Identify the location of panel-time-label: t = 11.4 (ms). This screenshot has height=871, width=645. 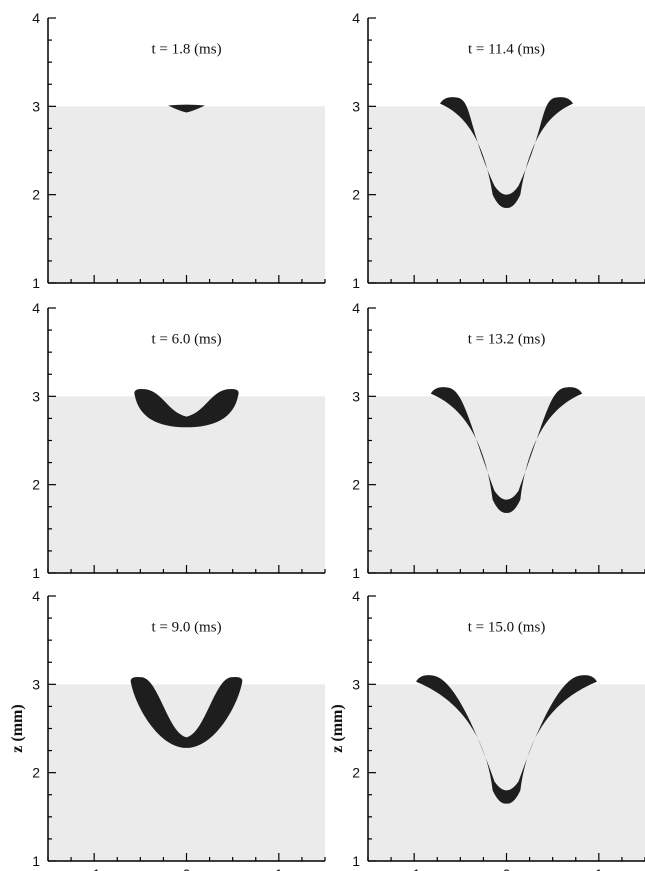
(506, 49).